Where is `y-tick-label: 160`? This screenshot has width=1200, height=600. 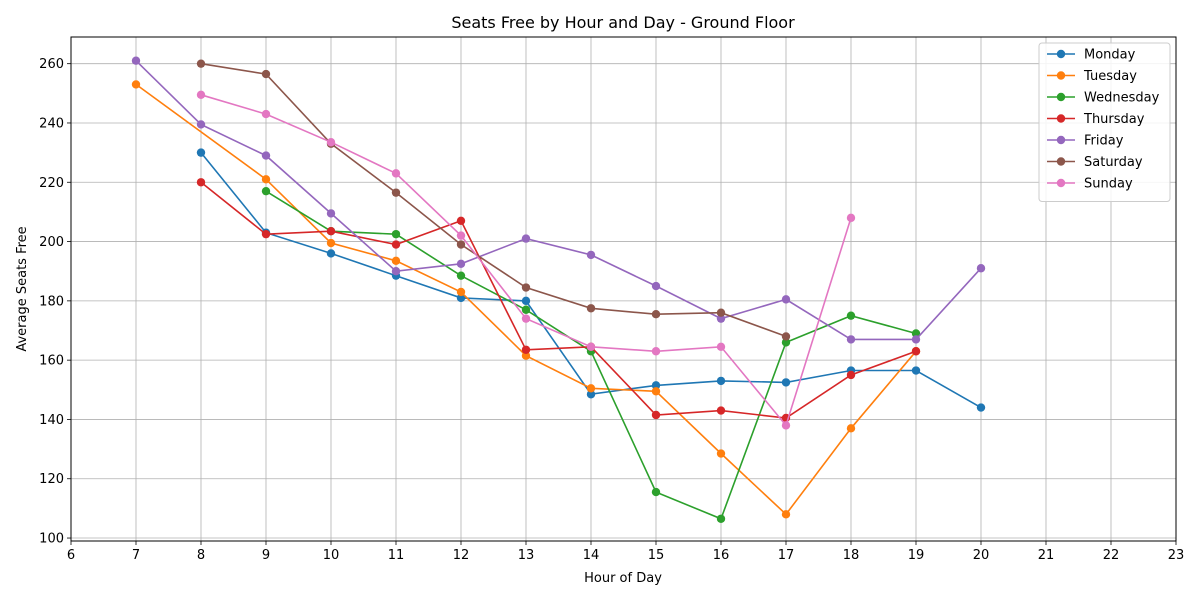 y-tick-label: 160 is located at coordinates (51, 361).